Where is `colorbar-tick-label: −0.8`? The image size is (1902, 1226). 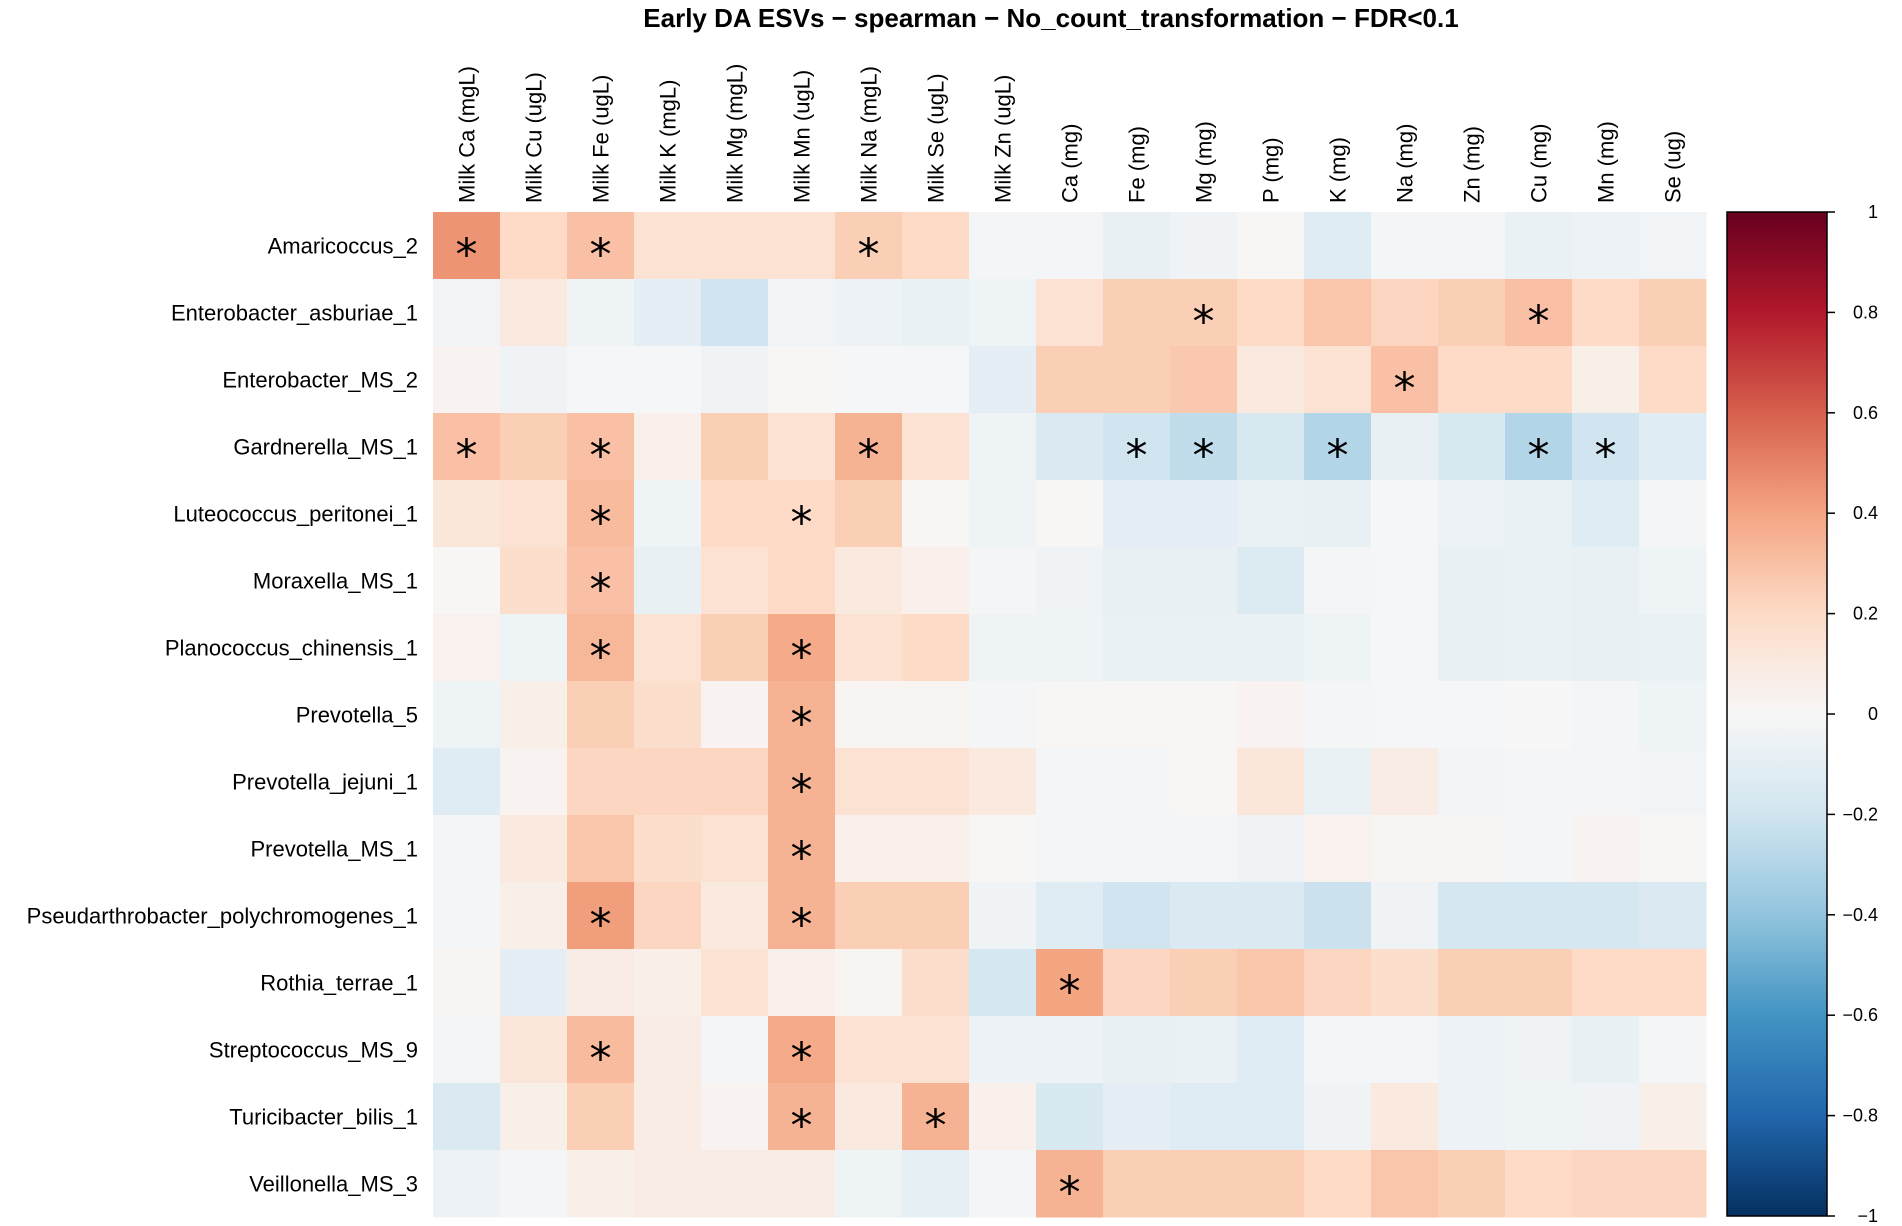 colorbar-tick-label: −0.8 is located at coordinates (1860, 1116).